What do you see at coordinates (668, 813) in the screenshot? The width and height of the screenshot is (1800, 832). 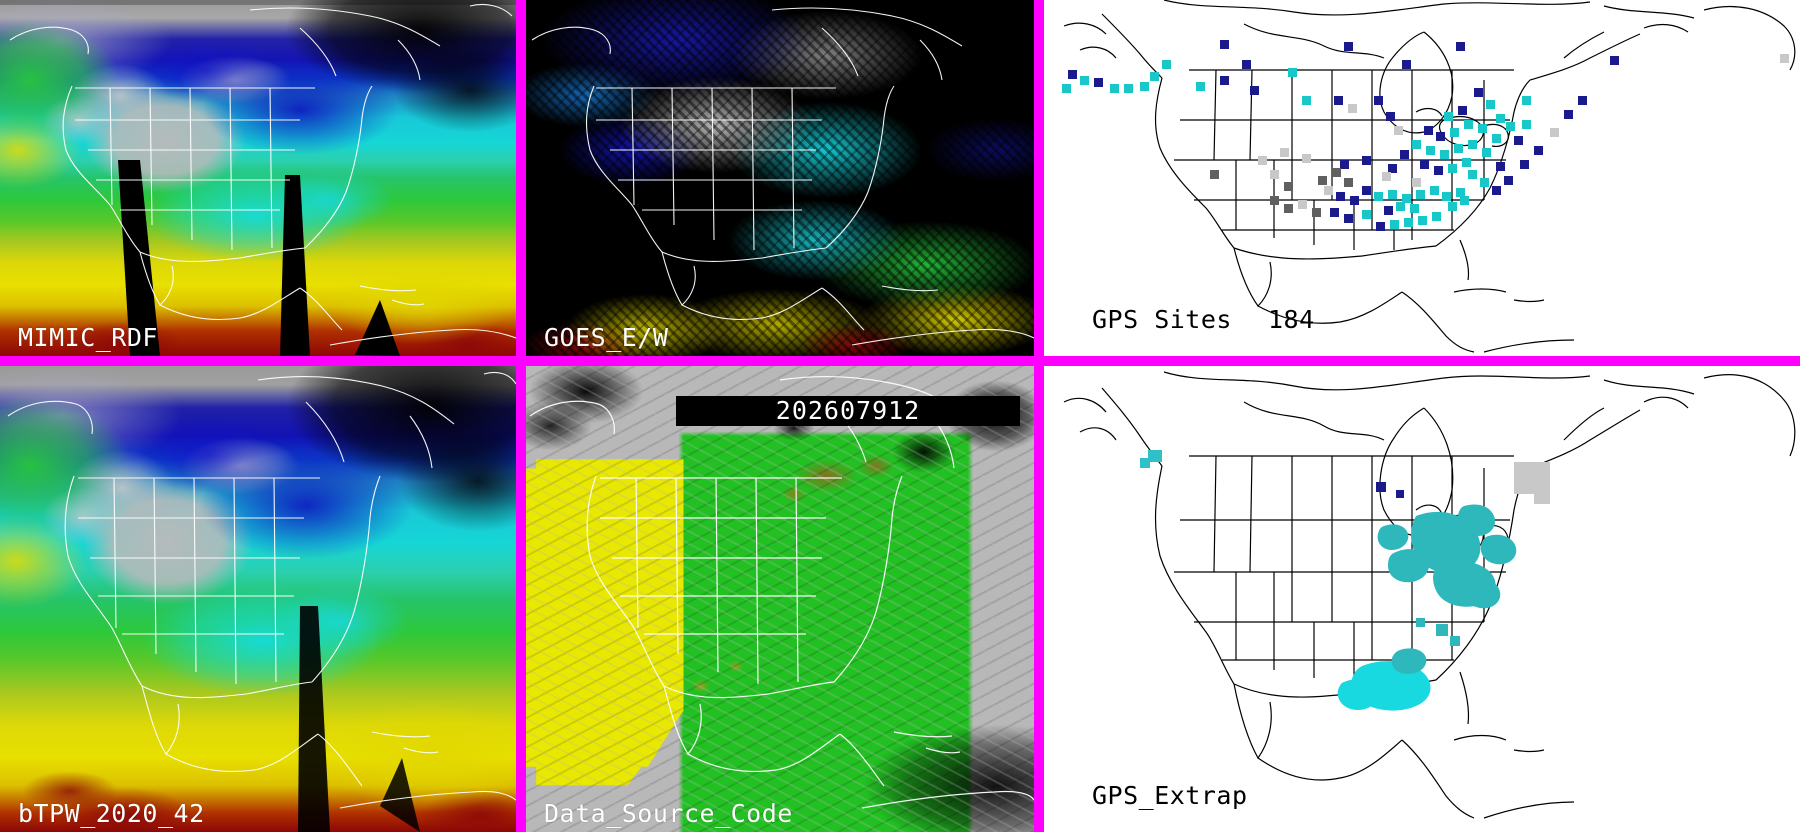 I see `panel-label-data-source-code: Data_Source_Code` at bounding box center [668, 813].